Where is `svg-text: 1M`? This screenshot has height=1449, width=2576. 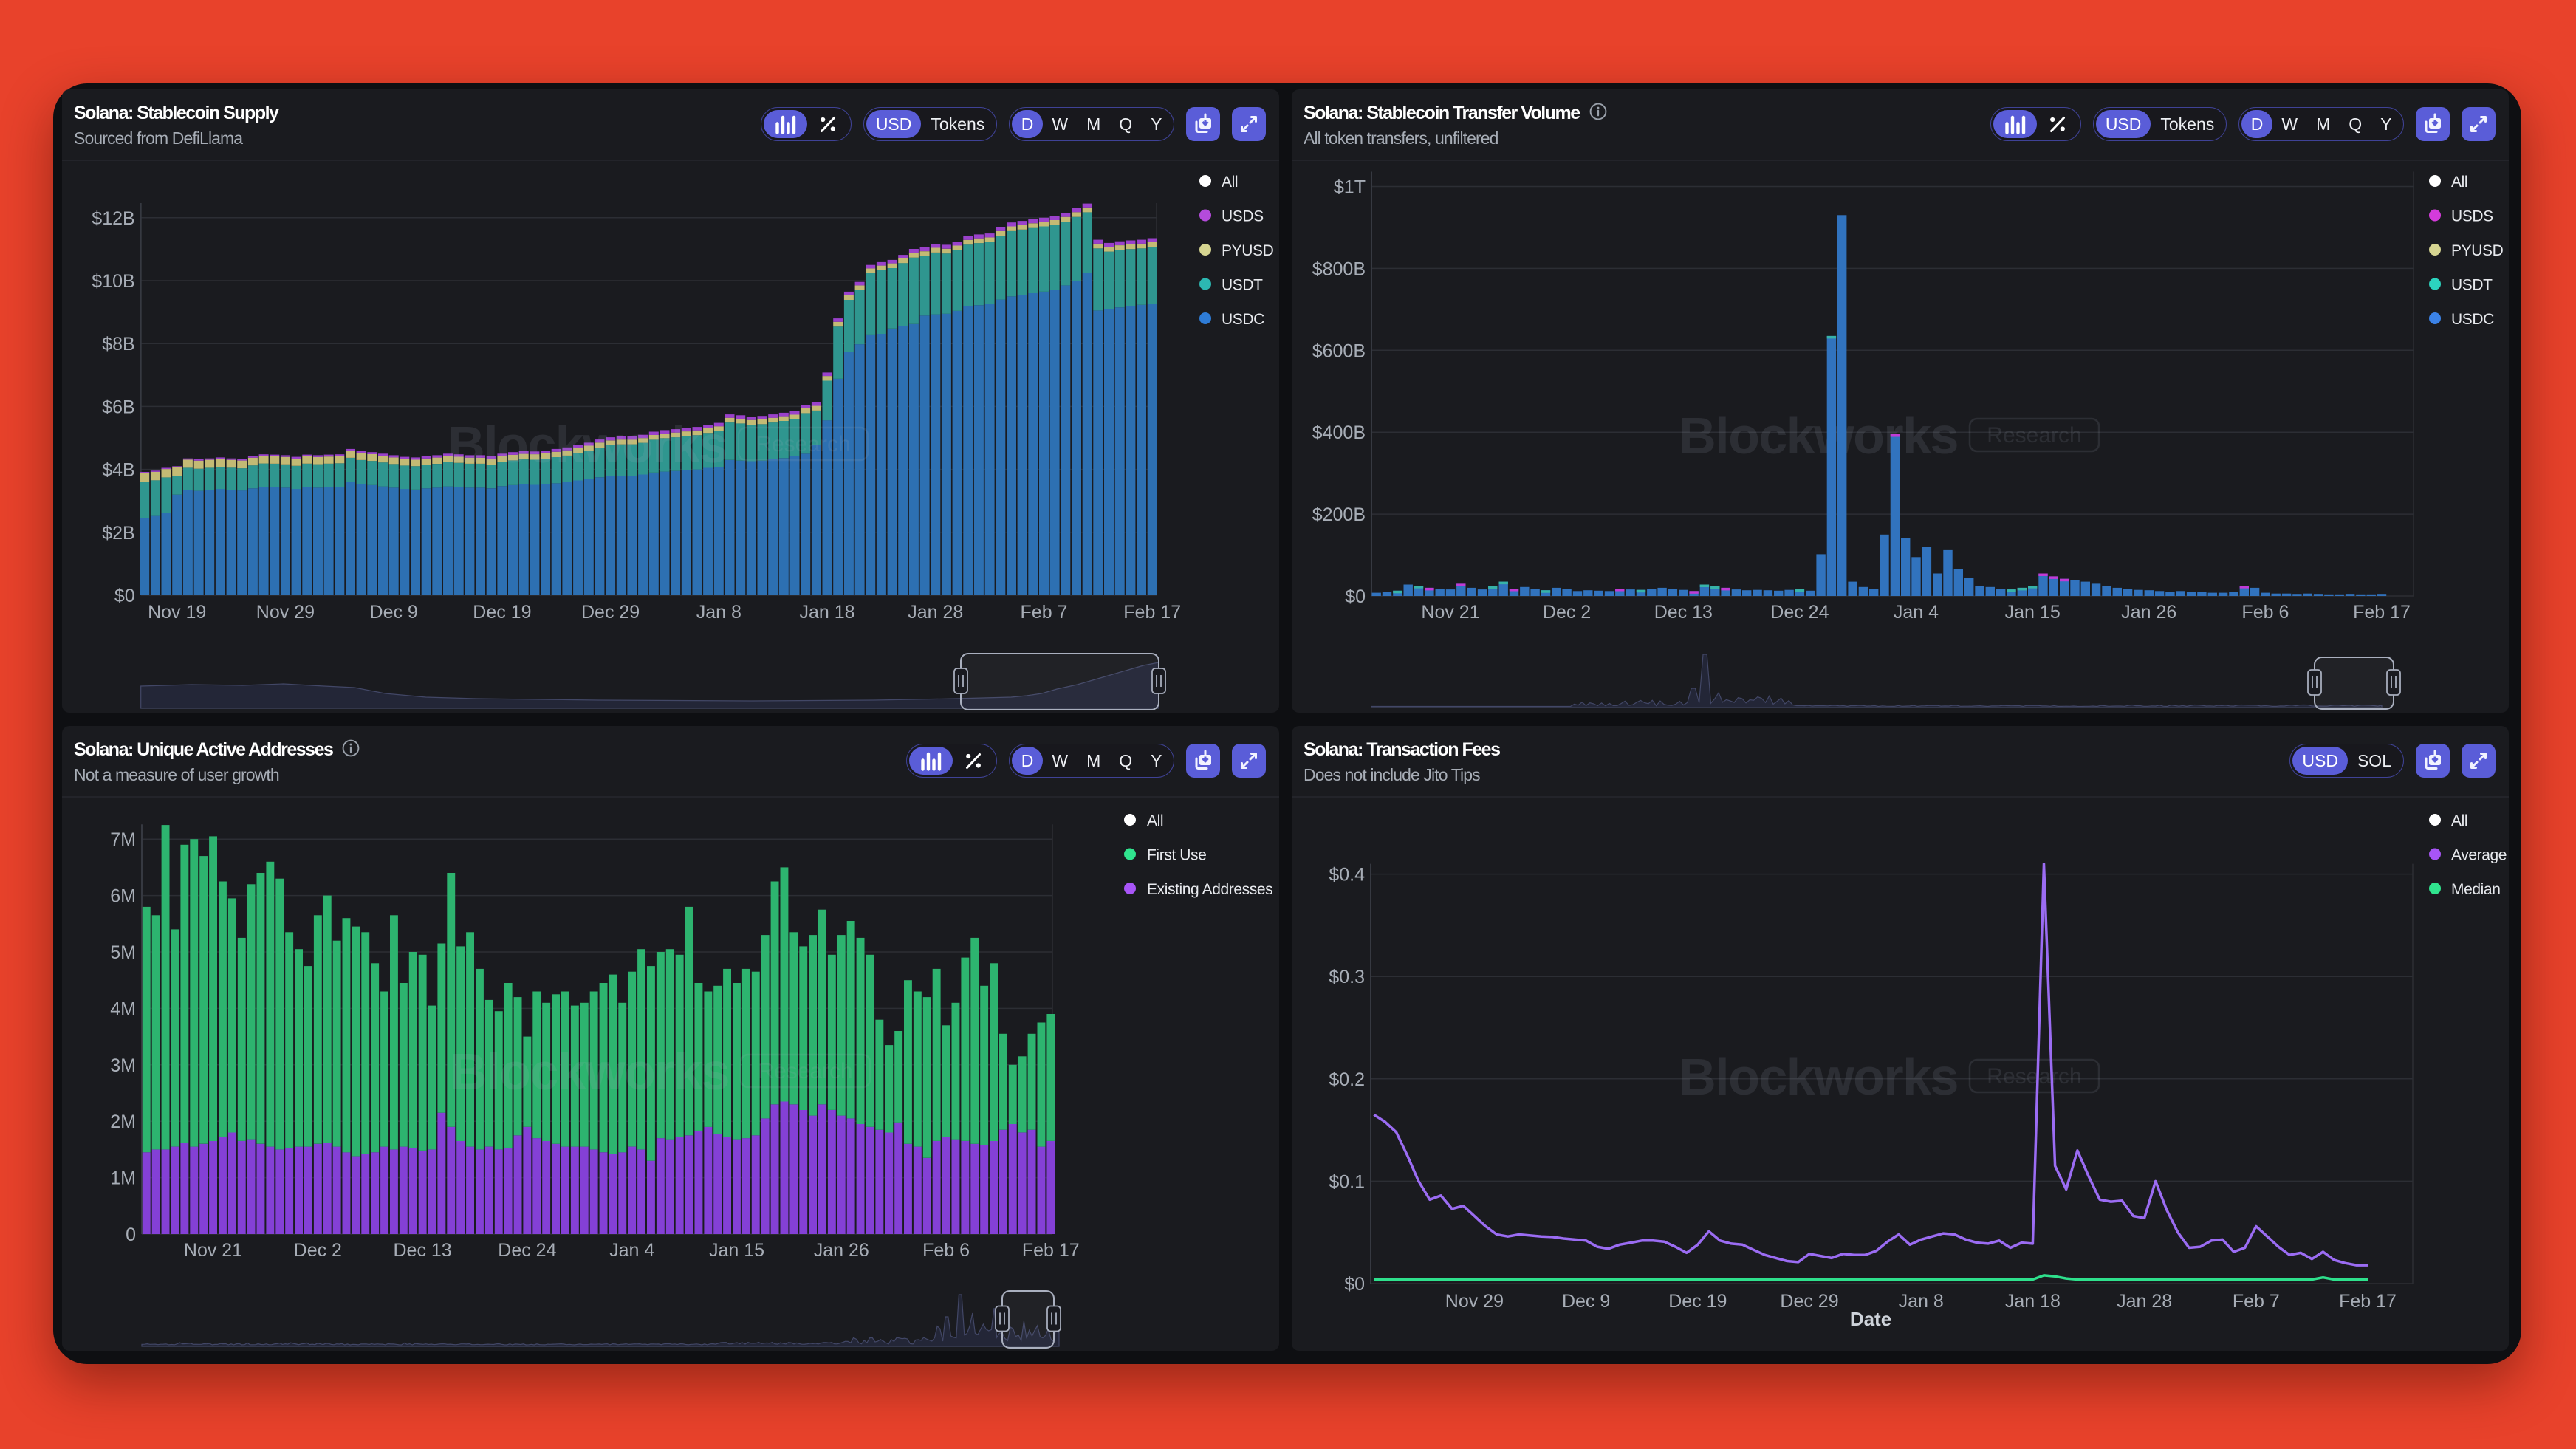 svg-text: 1M is located at coordinates (123, 1178).